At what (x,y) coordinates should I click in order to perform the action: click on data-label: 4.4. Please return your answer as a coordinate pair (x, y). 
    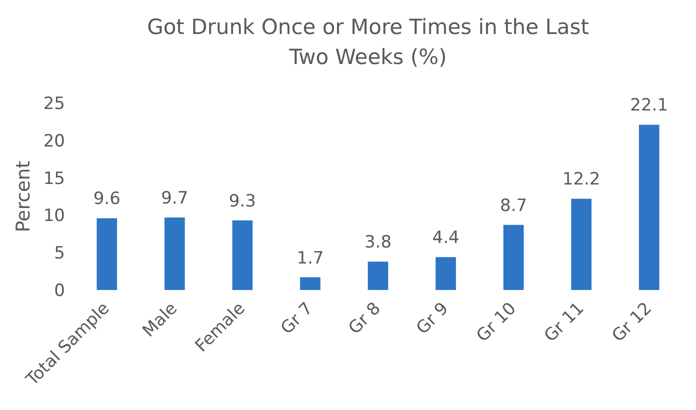
    Looking at the image, I should click on (446, 238).